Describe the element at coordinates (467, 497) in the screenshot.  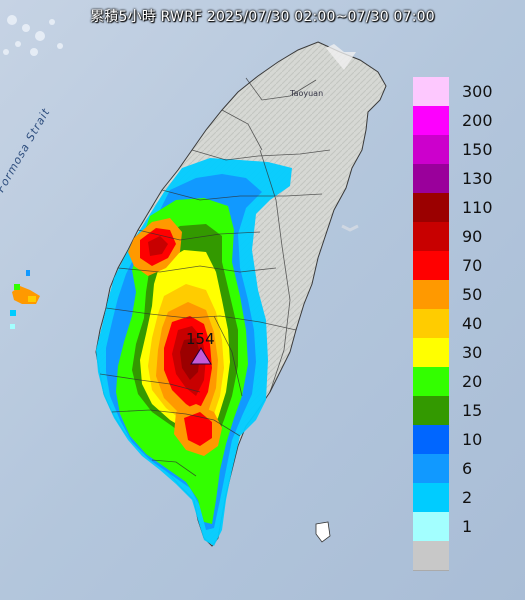
I see `legend-label: 2` at that location.